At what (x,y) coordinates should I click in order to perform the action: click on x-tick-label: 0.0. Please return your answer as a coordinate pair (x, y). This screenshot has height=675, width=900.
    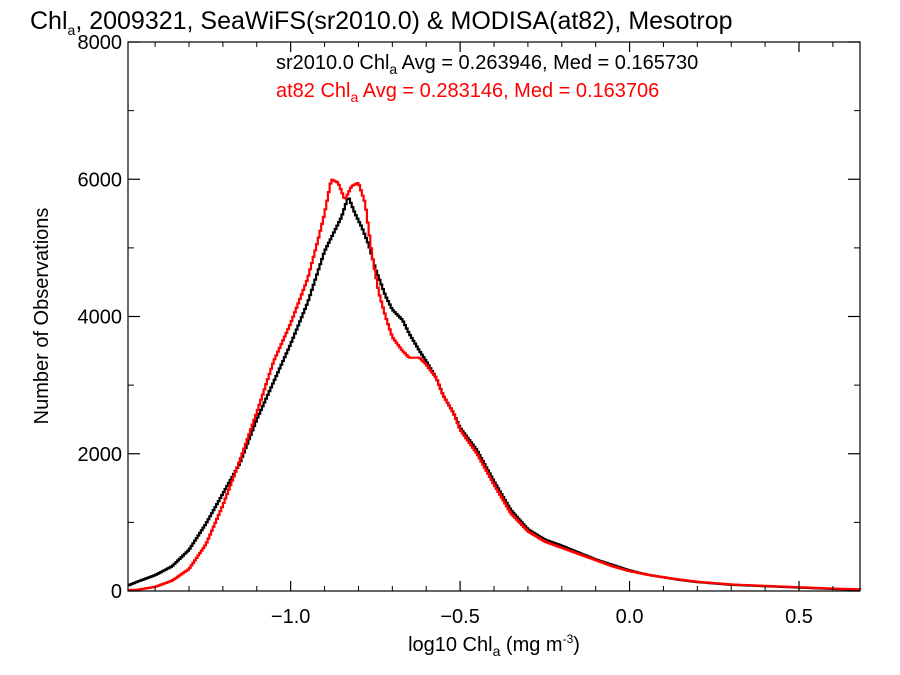
    Looking at the image, I should click on (630, 617).